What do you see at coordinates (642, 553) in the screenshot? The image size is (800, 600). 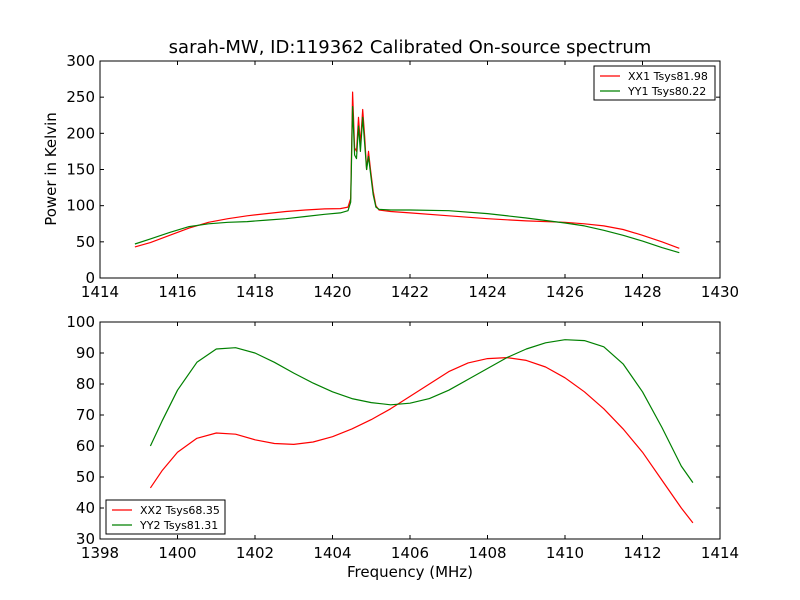 I see `x-tick-label: 1412` at bounding box center [642, 553].